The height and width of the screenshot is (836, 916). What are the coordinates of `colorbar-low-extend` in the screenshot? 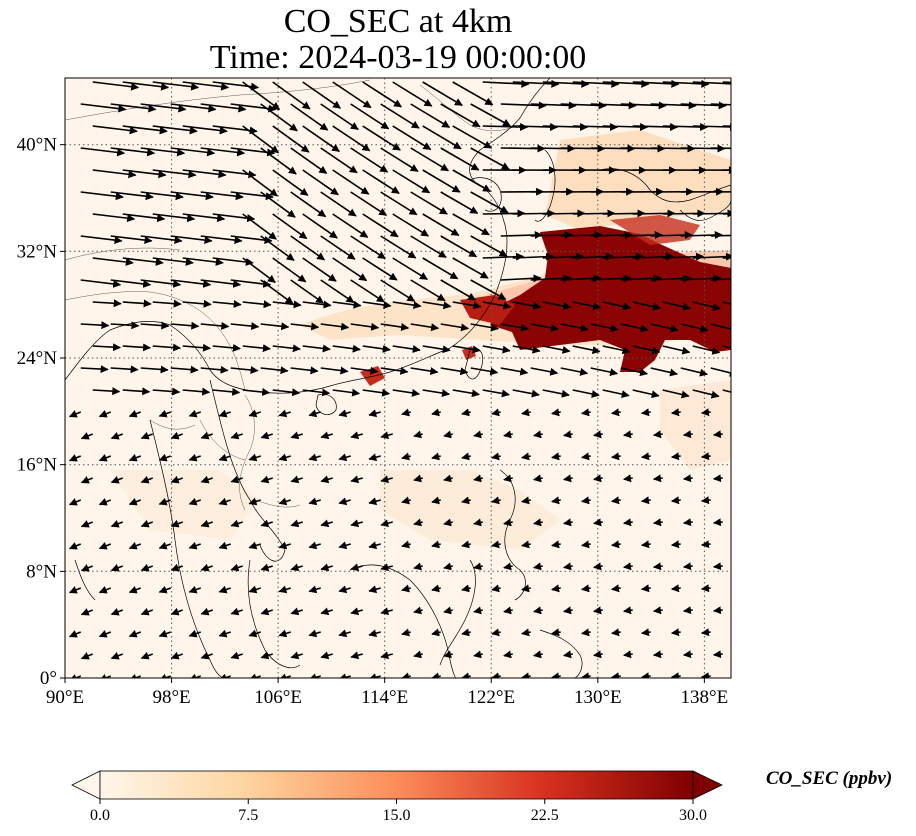 It's located at (86, 785).